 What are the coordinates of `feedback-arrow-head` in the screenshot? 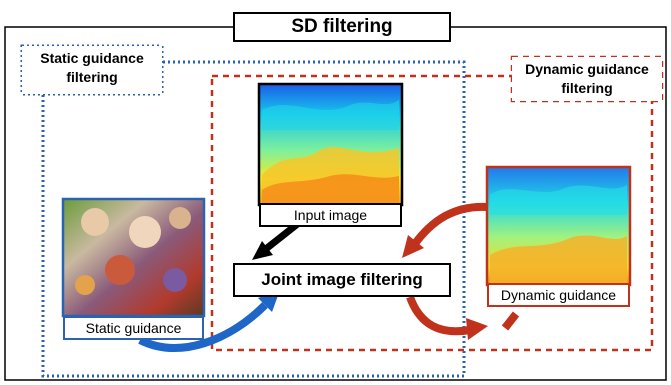 It's located at (413, 246).